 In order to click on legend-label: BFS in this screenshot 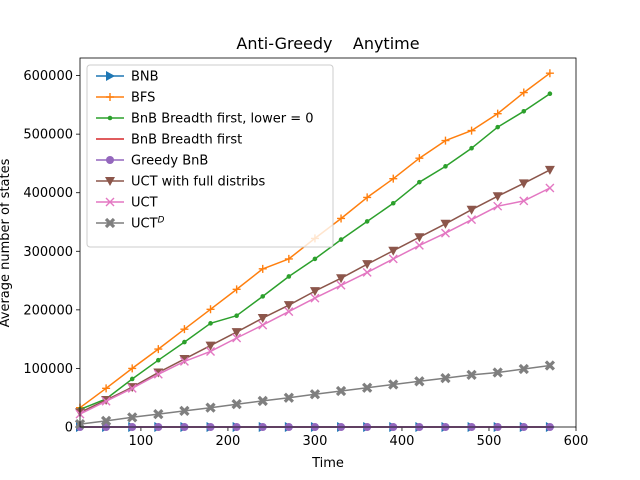, I will do `click(143, 98)`.